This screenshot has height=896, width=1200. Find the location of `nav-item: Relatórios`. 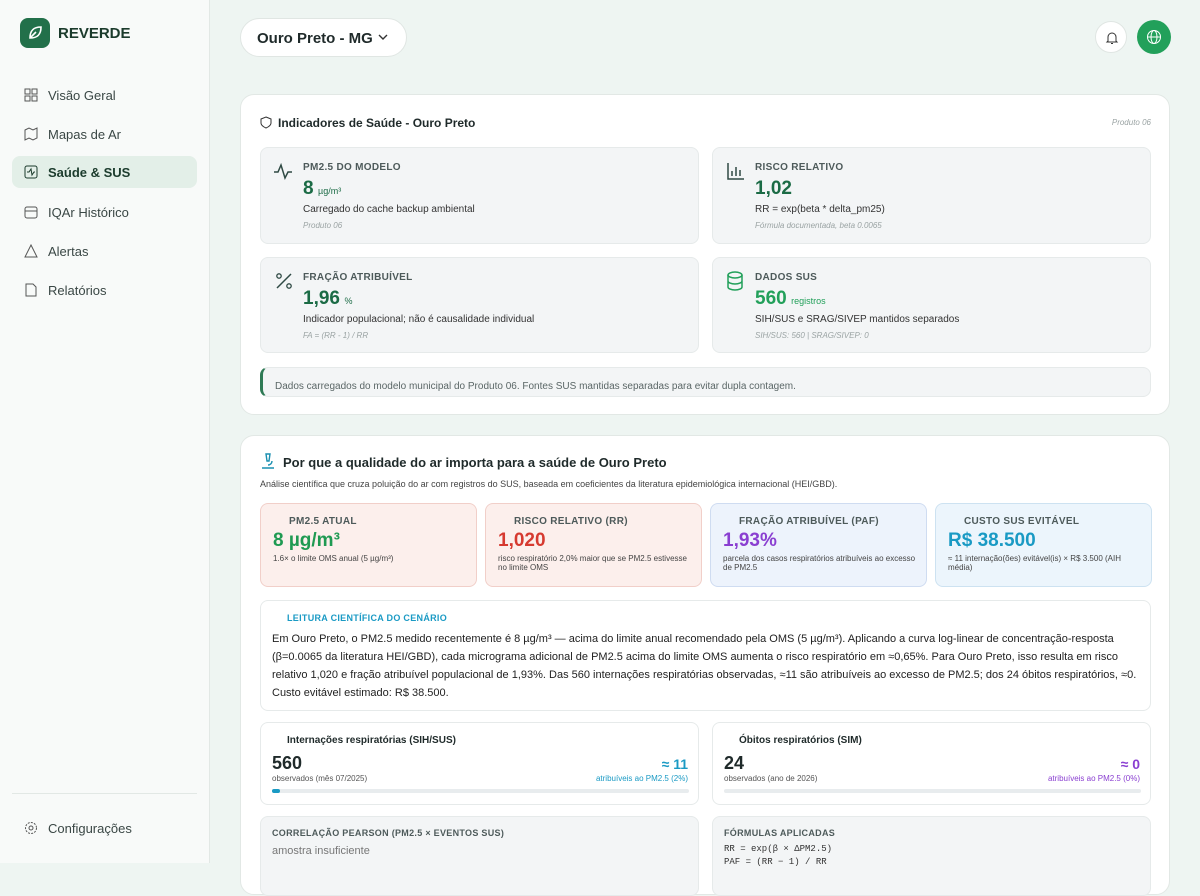

nav-item: Relatórios is located at coordinates (104, 290).